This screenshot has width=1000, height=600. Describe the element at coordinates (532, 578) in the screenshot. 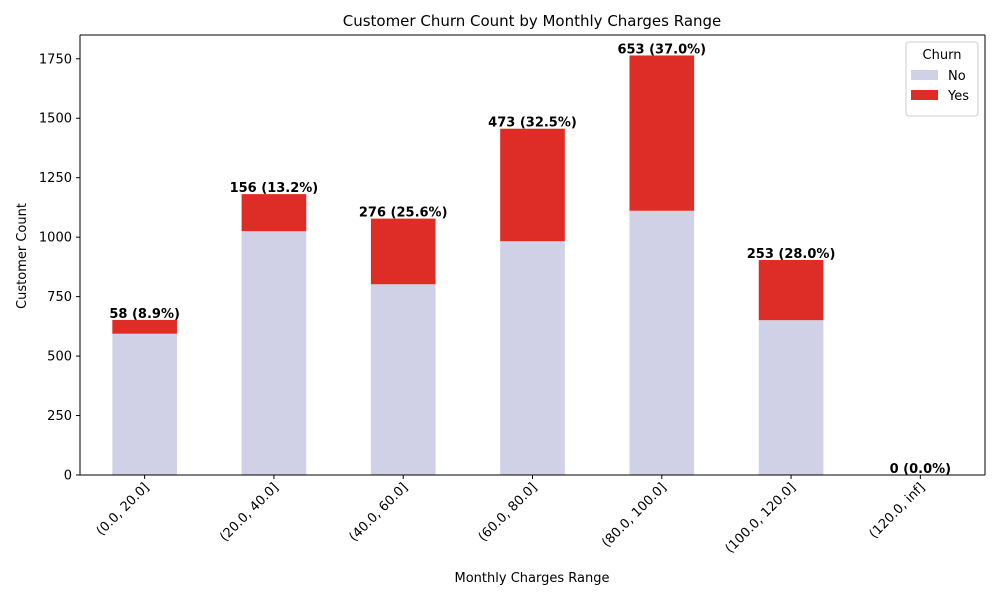

I see `x-axis-title: Monthly Charges Range` at that location.